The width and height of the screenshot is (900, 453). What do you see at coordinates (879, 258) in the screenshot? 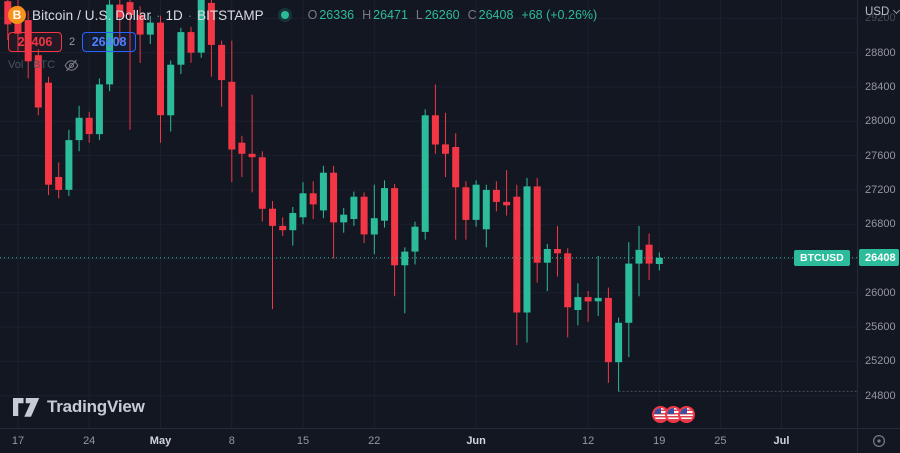
I see `current-price-badge: 26408` at bounding box center [879, 258].